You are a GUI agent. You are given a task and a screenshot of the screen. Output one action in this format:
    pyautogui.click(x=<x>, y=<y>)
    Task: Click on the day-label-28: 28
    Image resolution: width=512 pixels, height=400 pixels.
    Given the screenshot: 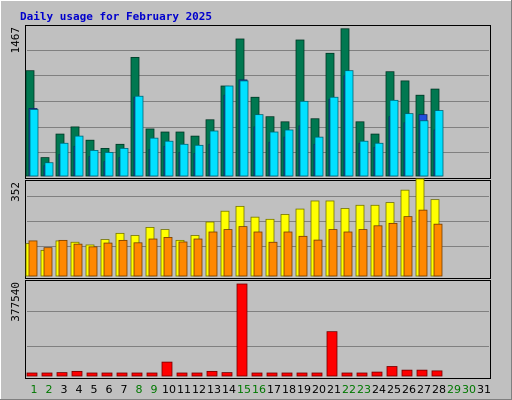 What is the action you would take?
    pyautogui.click(x=439, y=389)
    